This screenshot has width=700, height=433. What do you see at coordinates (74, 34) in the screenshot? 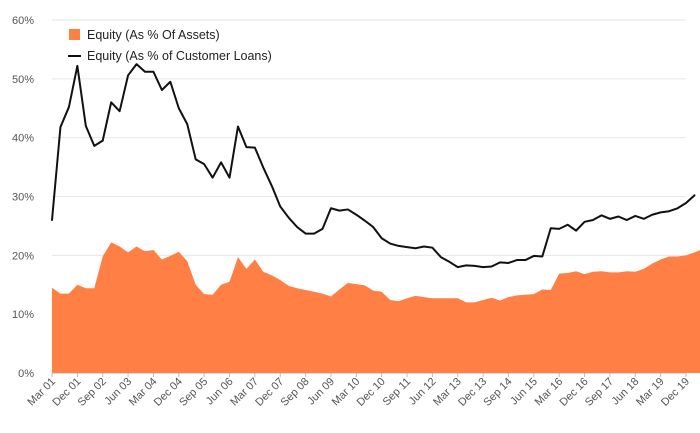
I see `legend-swatch-assets` at bounding box center [74, 34].